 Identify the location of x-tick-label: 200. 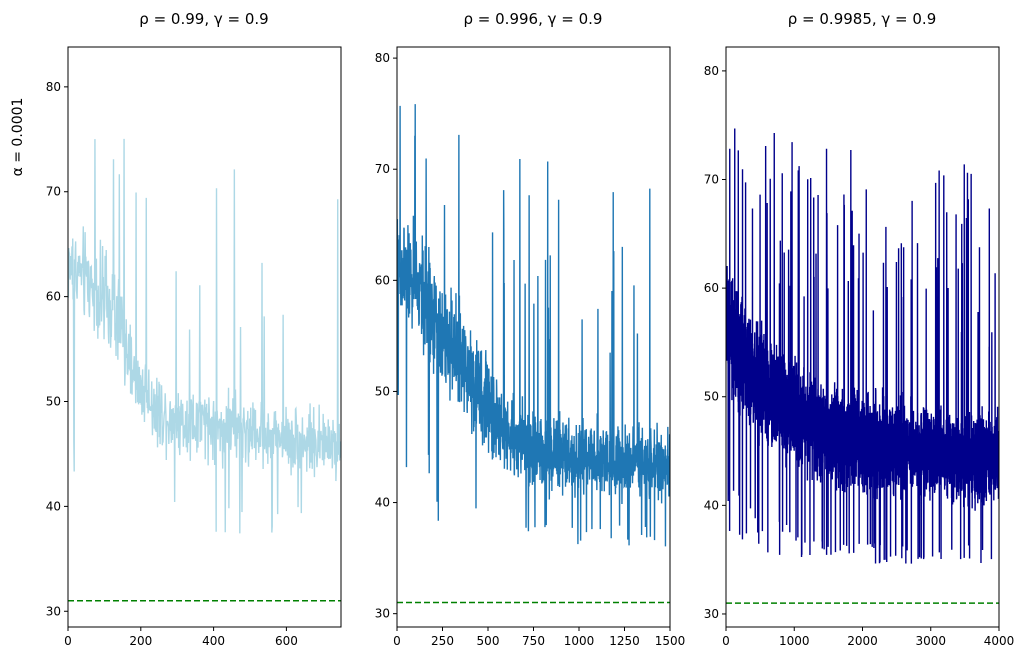
(140, 641).